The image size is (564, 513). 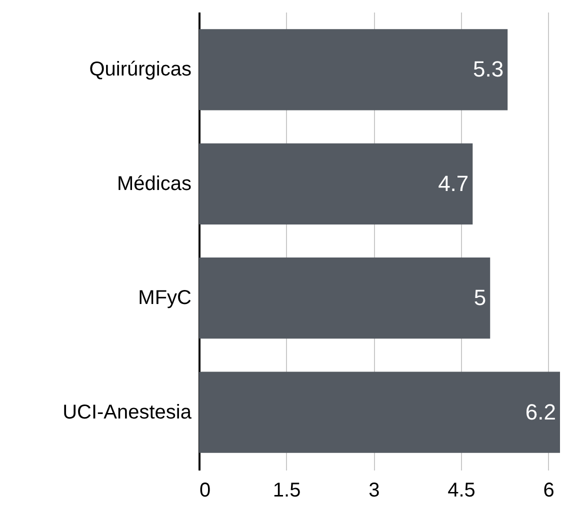 What do you see at coordinates (462, 491) in the screenshot?
I see `x-tick-label: 4.5` at bounding box center [462, 491].